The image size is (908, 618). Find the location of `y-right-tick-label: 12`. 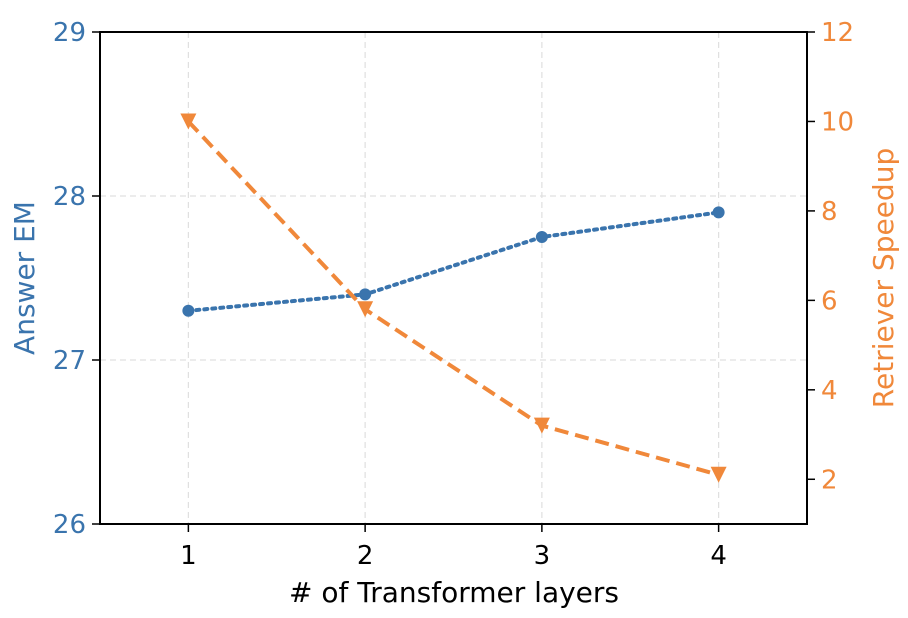

y-right-tick-label: 12 is located at coordinates (837, 33).